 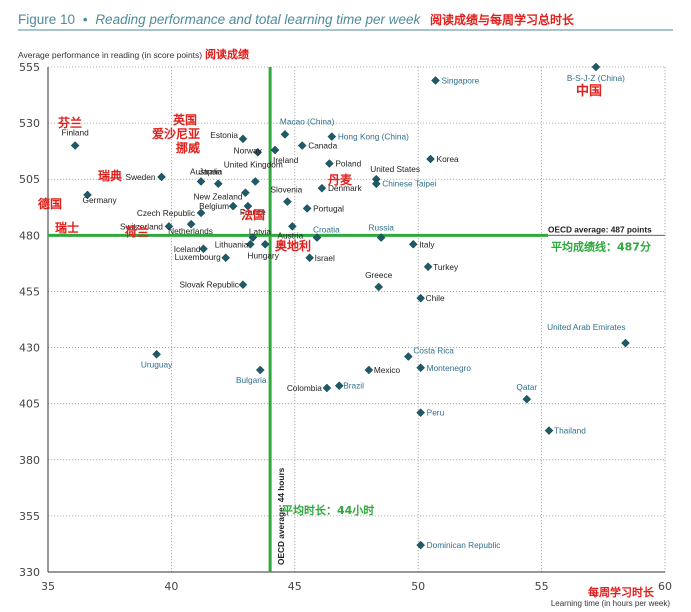 I want to click on label-zh-germany: 德国, so click(x=50, y=203).